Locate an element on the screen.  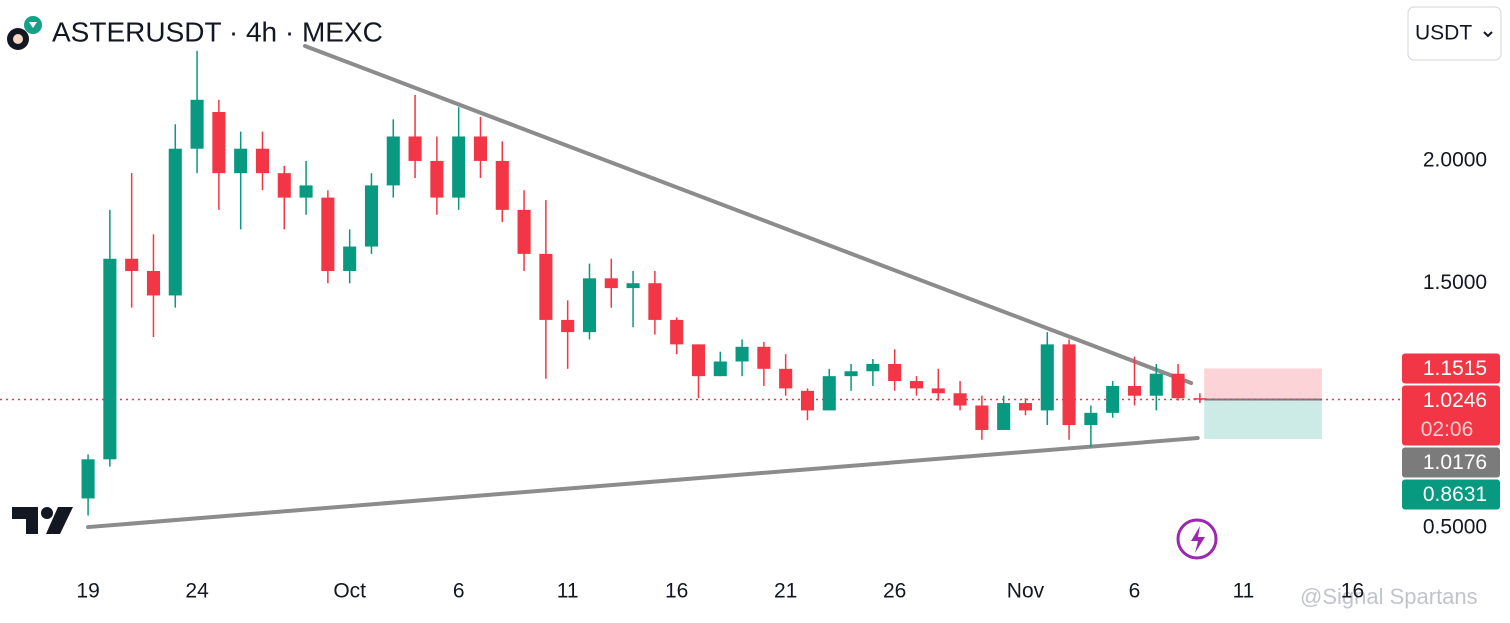
watermark: @Signal Spartans is located at coordinates (1389, 596).